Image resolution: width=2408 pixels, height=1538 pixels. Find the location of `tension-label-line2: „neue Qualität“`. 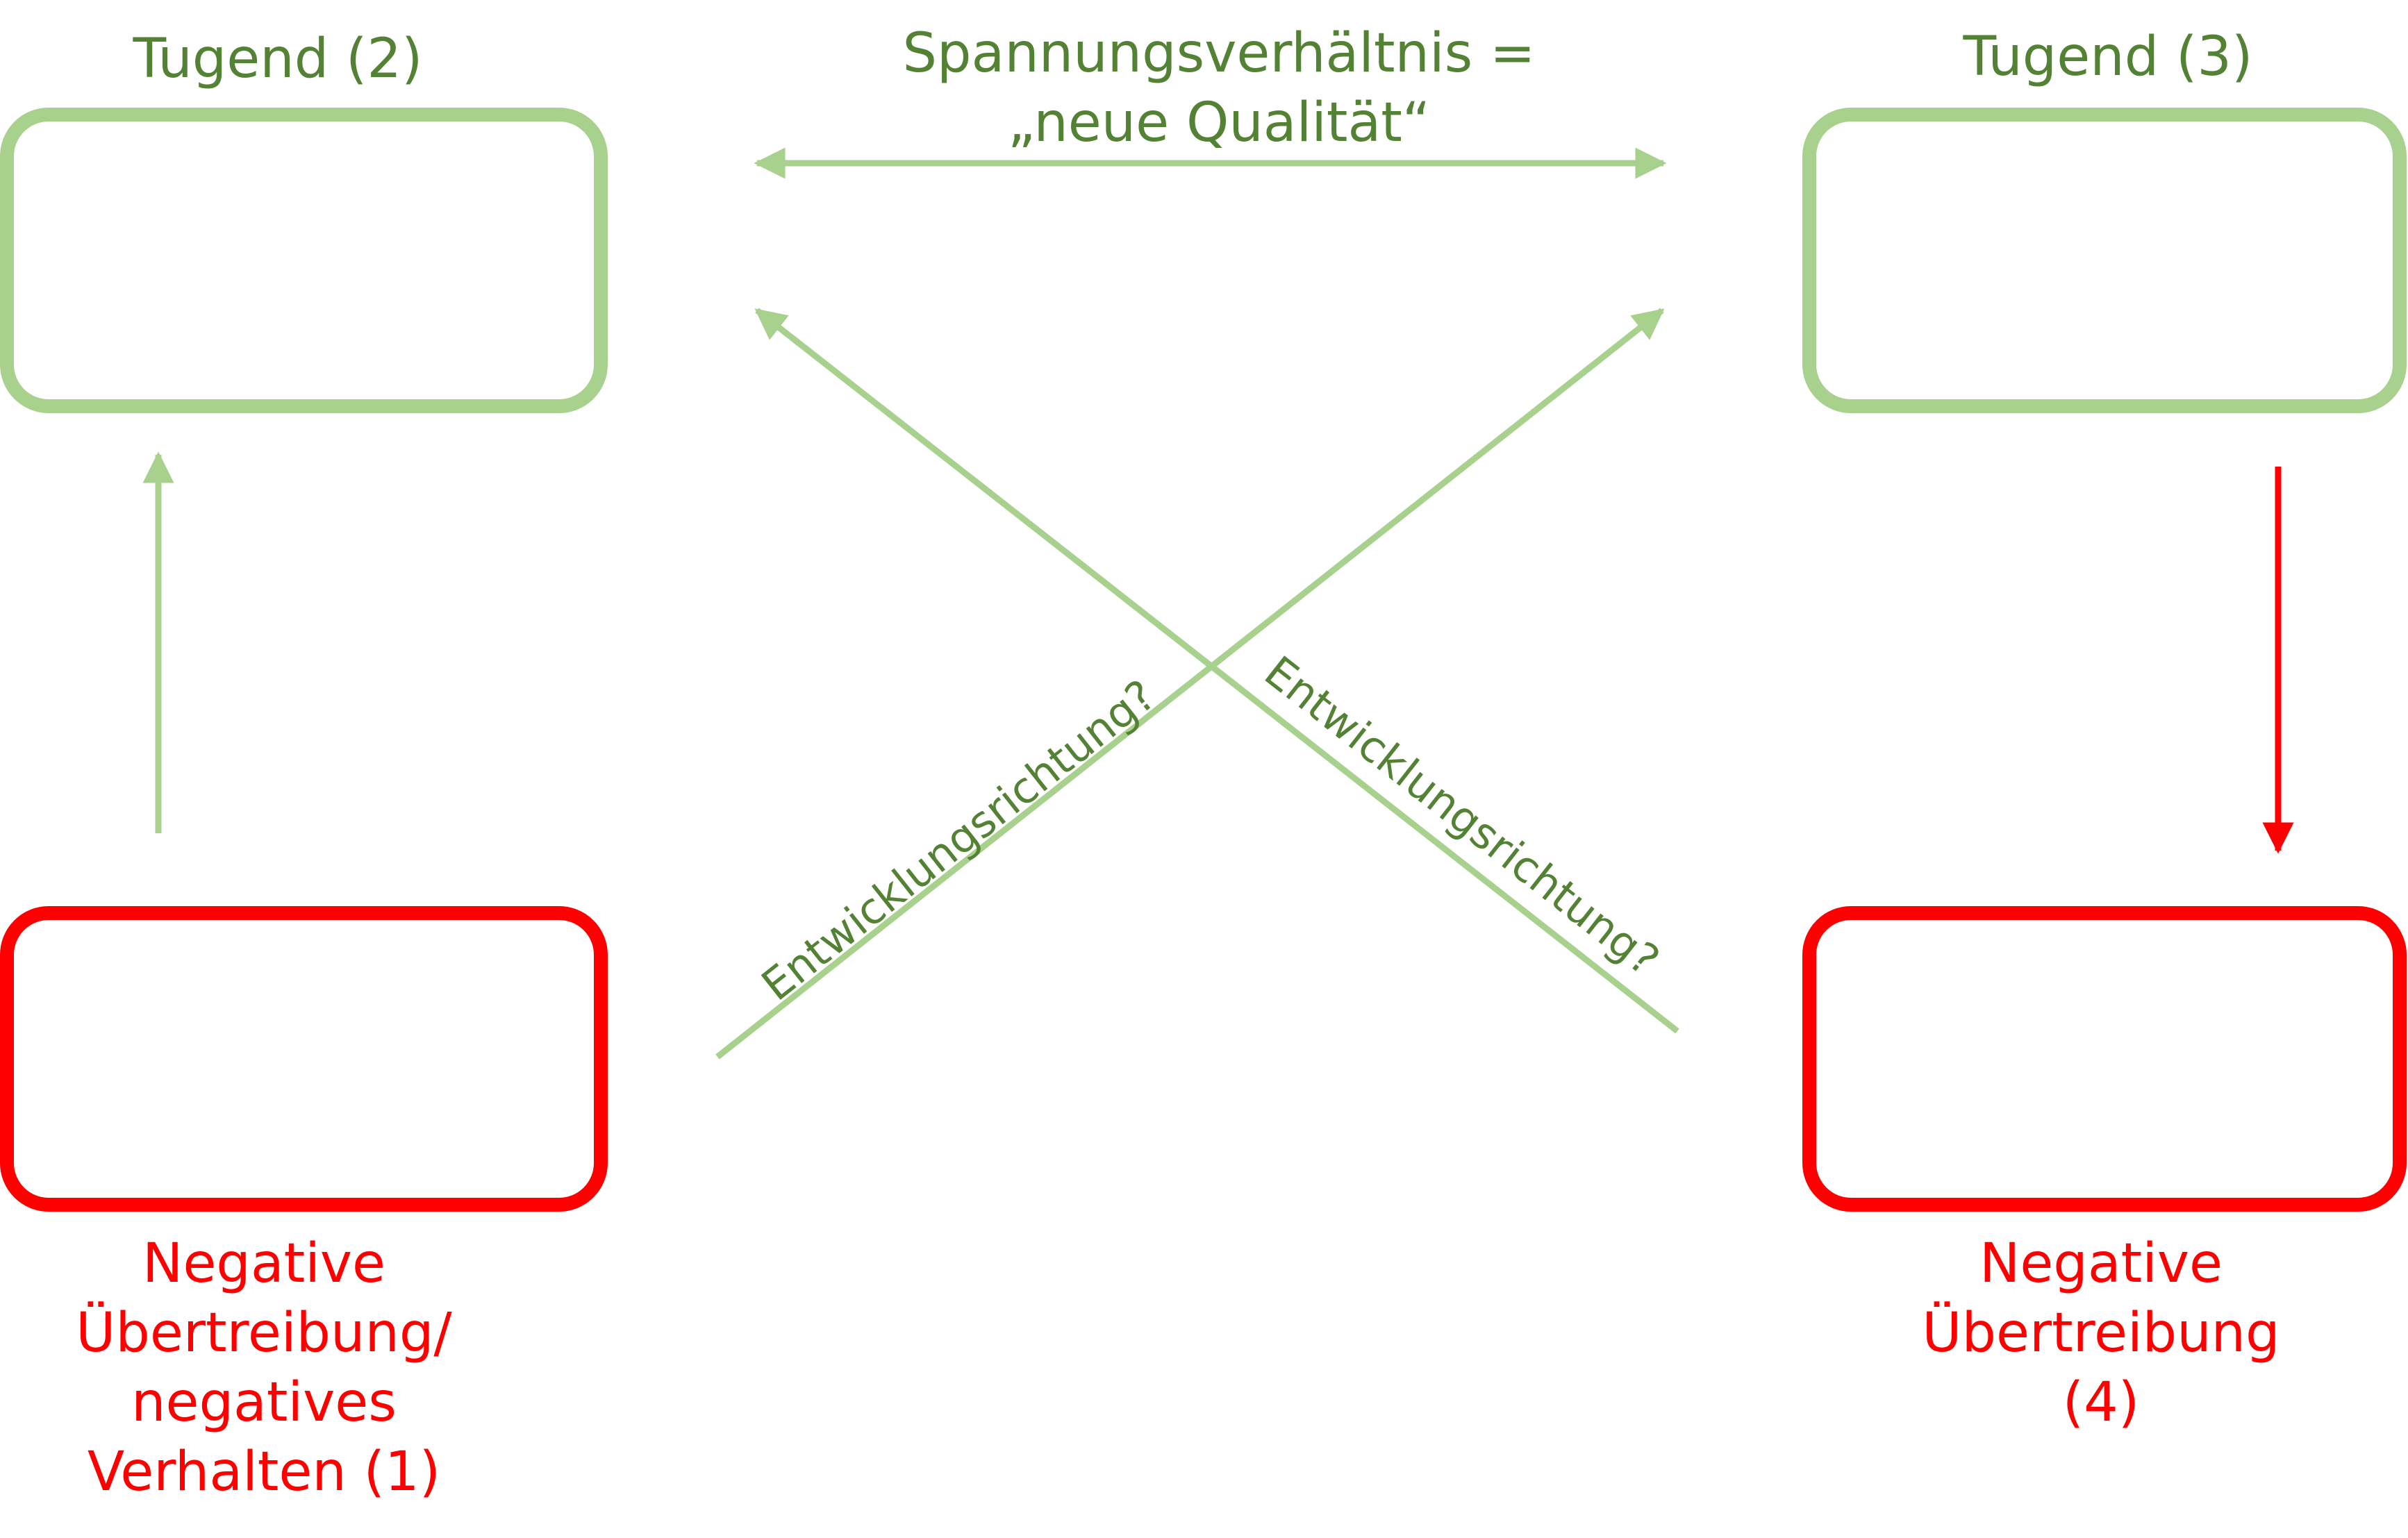

tension-label-line2: „neue Qualität“ is located at coordinates (1219, 123).